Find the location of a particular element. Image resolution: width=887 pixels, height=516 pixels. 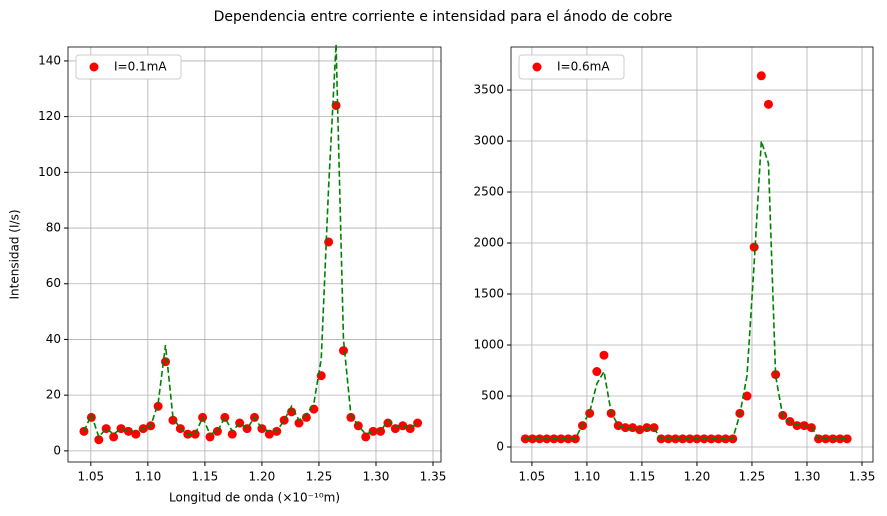

y-tick-label: 80 is located at coordinates (53, 228).